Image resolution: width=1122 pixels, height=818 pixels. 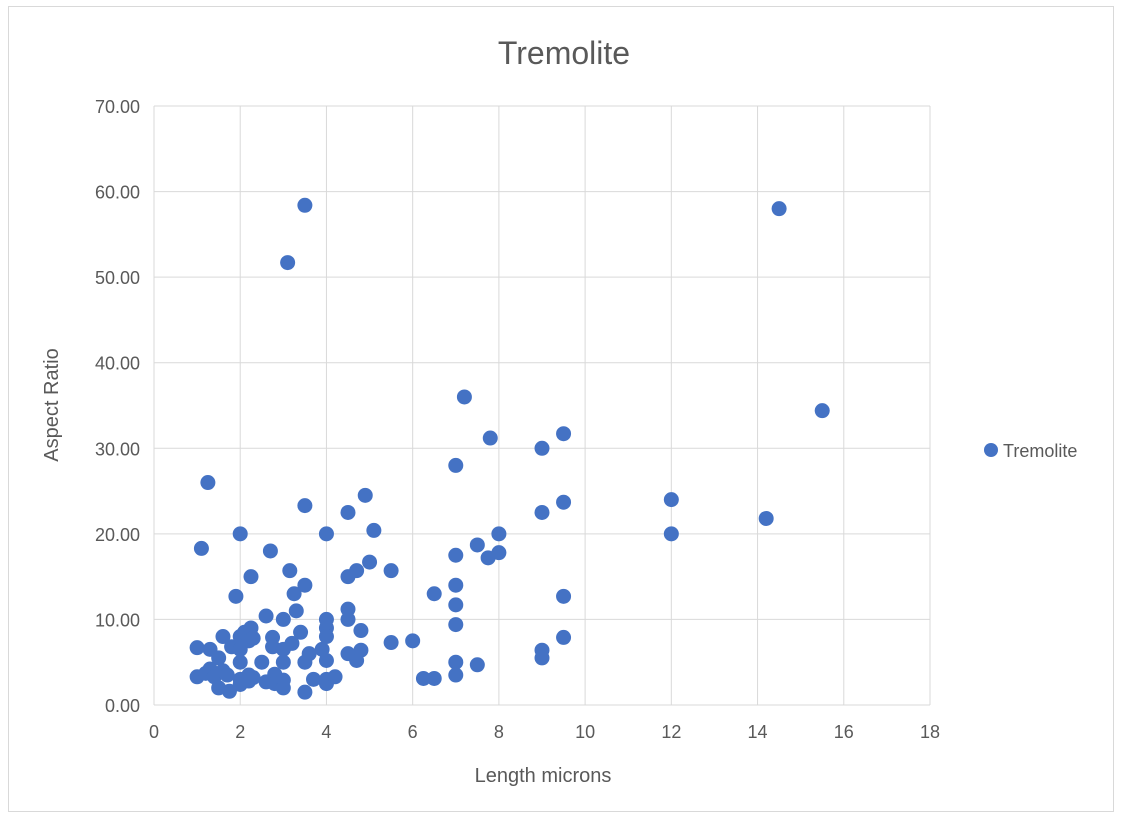 What do you see at coordinates (117, 193) in the screenshot?
I see `y-tick-label: 60.00` at bounding box center [117, 193].